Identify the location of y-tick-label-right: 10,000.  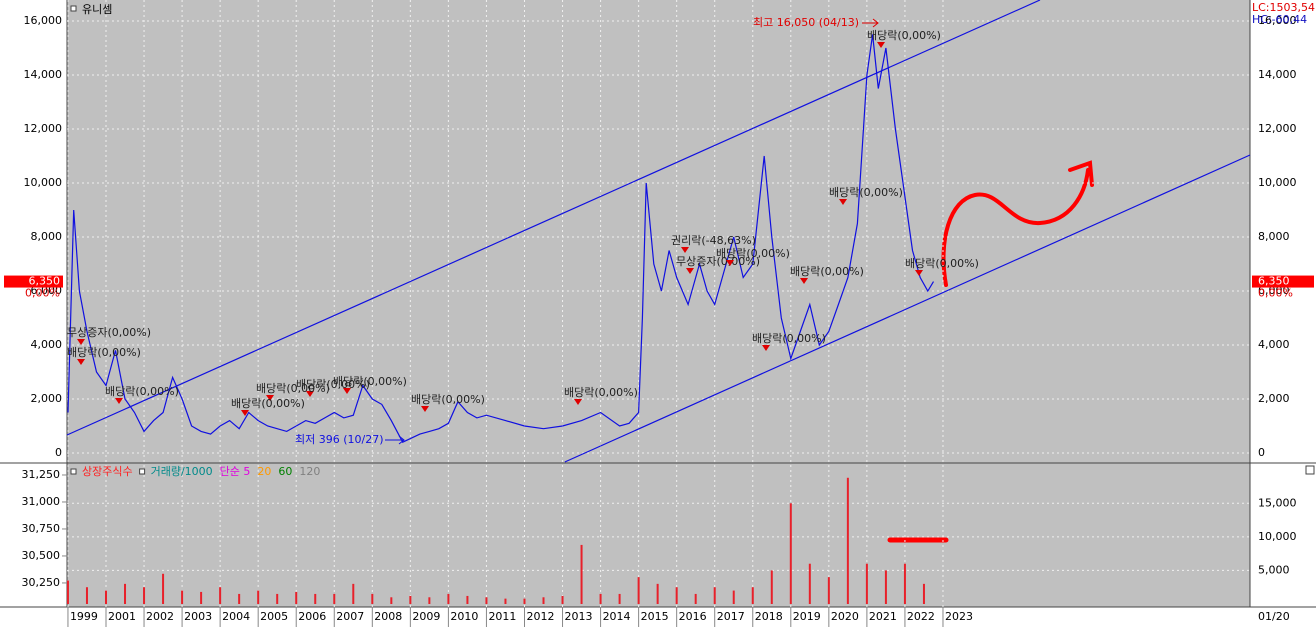
(1277, 182).